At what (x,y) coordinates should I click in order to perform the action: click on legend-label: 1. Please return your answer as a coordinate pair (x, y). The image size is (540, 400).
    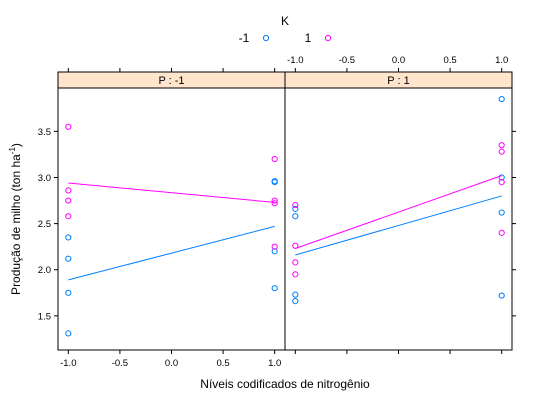
    Looking at the image, I should click on (308, 38).